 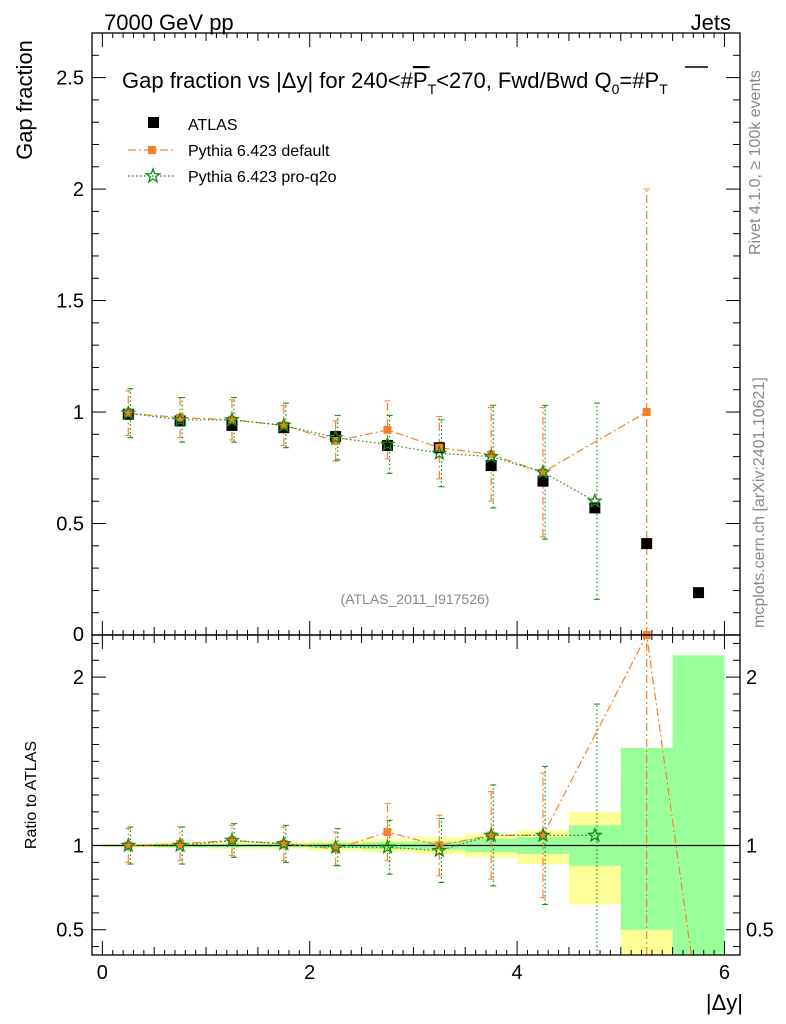 I want to click on legend-label-default: Pythia 6.423 default, so click(x=259, y=151).